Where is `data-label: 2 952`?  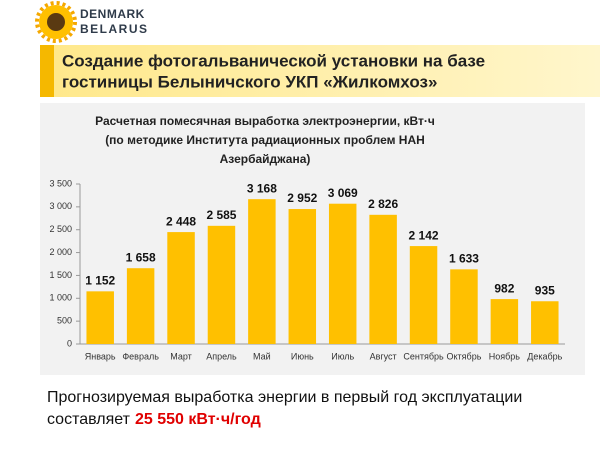
data-label: 2 952 is located at coordinates (302, 198).